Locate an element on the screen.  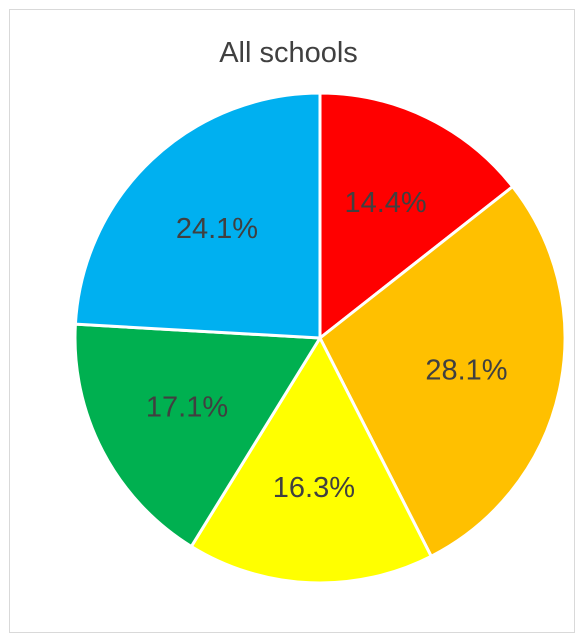
pie-slice is located at coordinates (416, 215).